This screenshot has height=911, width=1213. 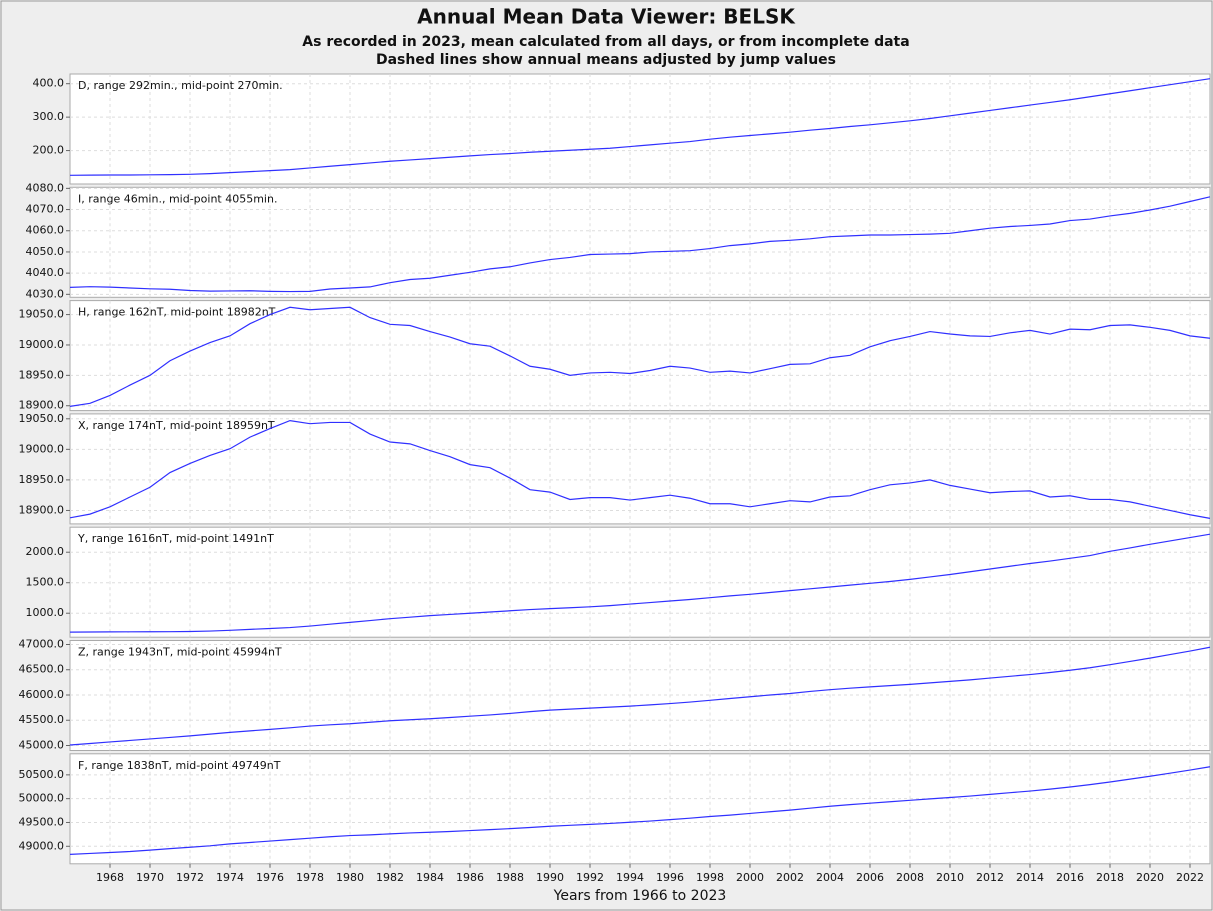 What do you see at coordinates (45, 582) in the screenshot?
I see `y-tick-label: 1500.0` at bounding box center [45, 582].